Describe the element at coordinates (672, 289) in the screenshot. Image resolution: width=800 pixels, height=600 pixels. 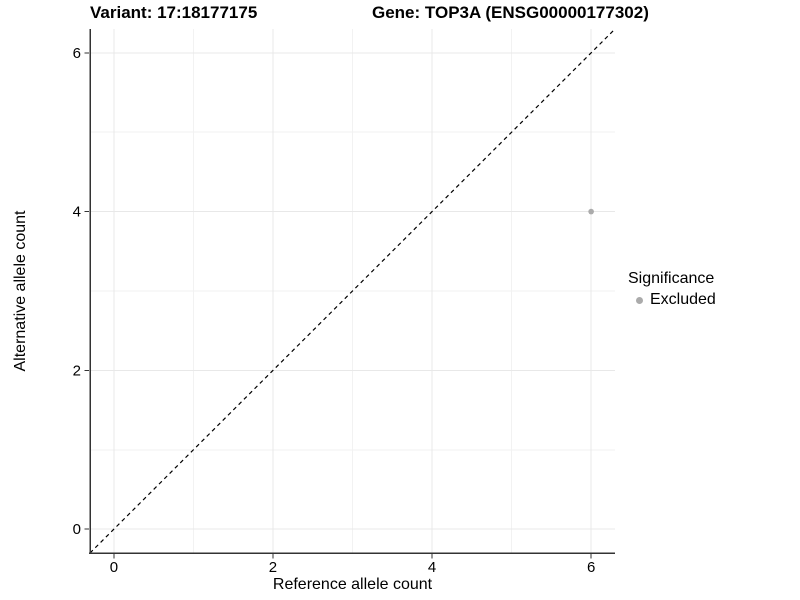
I see `legend: Significance Excluded` at that location.